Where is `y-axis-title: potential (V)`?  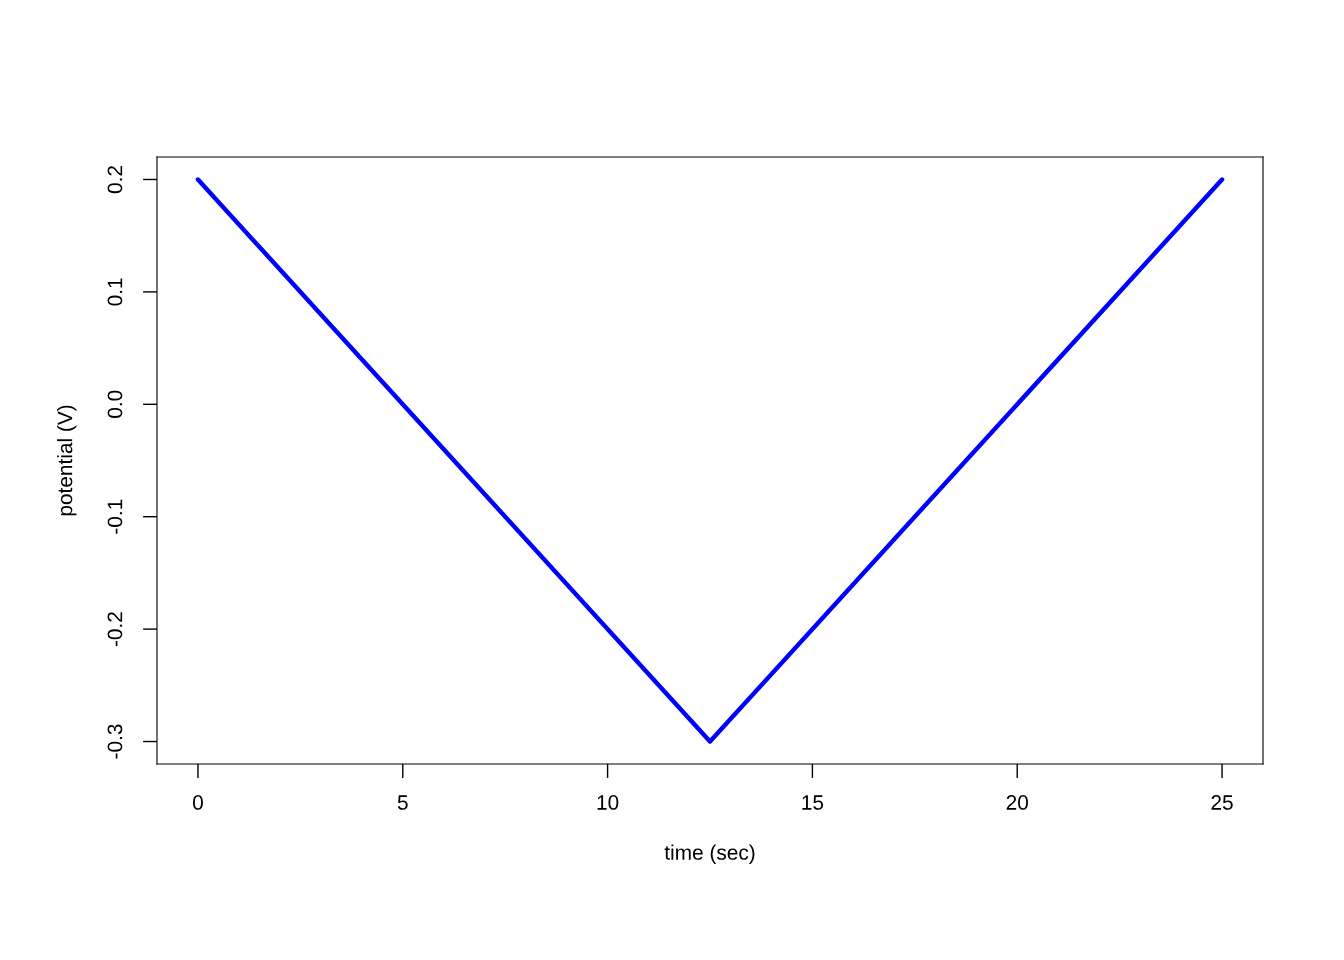
y-axis-title: potential (V) is located at coordinates (67, 460).